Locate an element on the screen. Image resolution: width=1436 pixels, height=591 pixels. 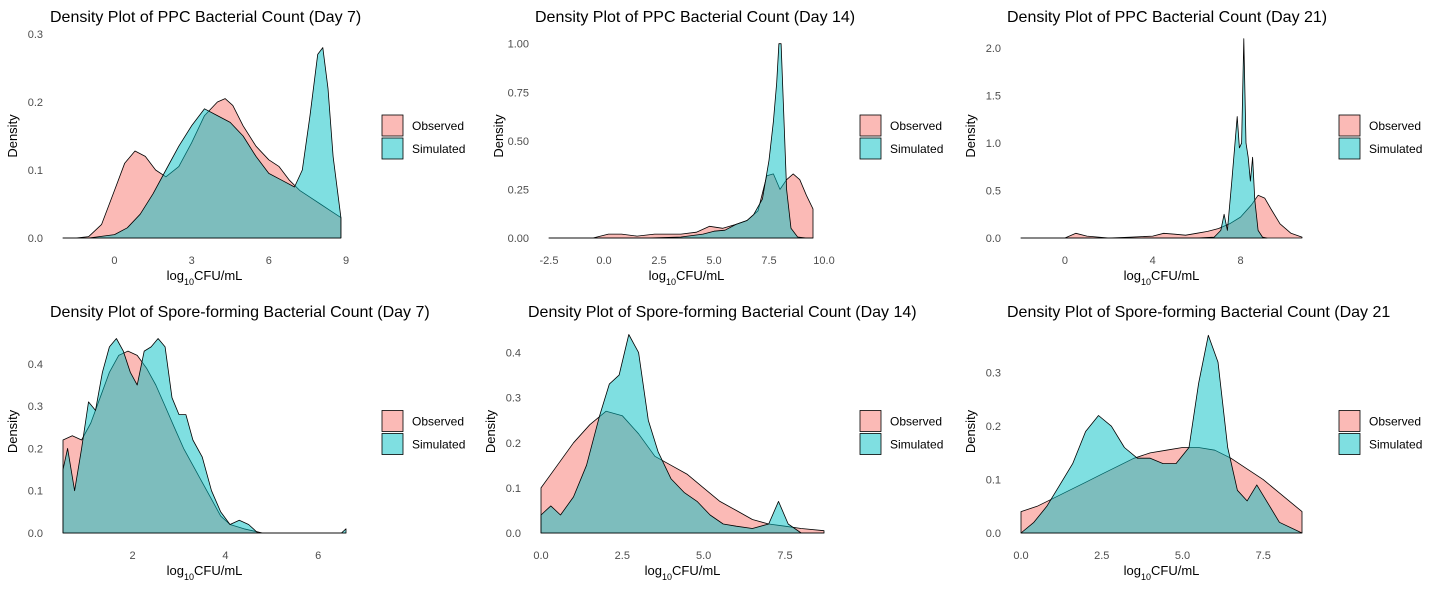
y-tick-label: 1.5 is located at coordinates (993, 97).